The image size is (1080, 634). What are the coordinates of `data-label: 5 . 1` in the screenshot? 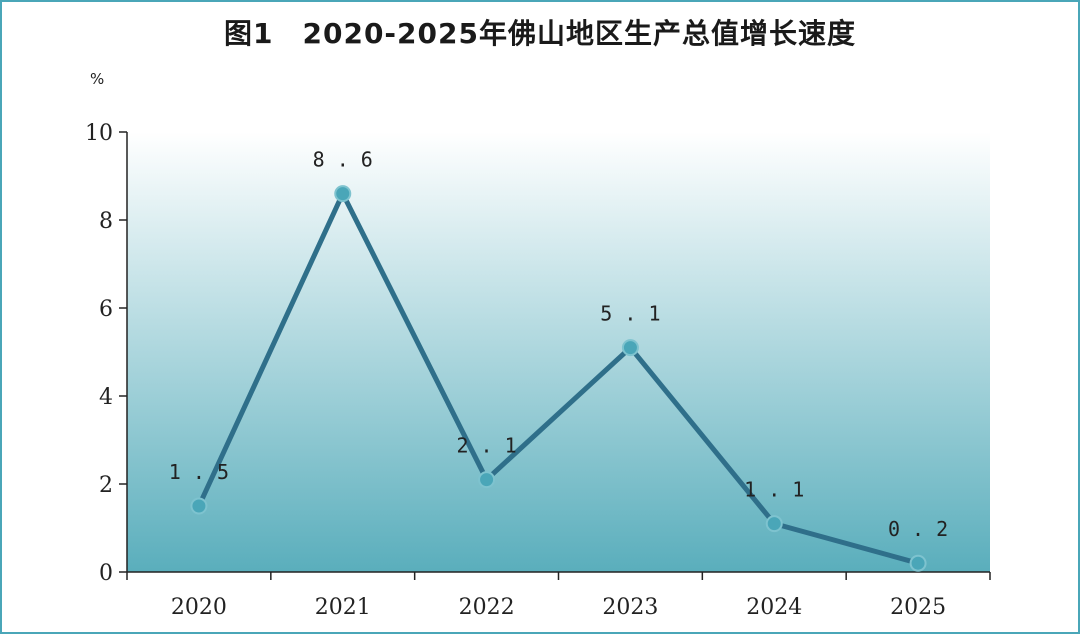 It's located at (630, 314).